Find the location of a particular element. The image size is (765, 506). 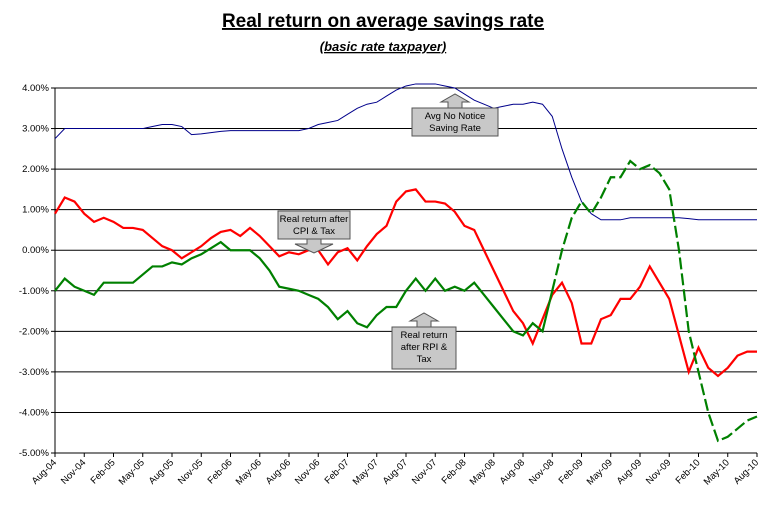

callout-text: after RPI & is located at coordinates (424, 347).